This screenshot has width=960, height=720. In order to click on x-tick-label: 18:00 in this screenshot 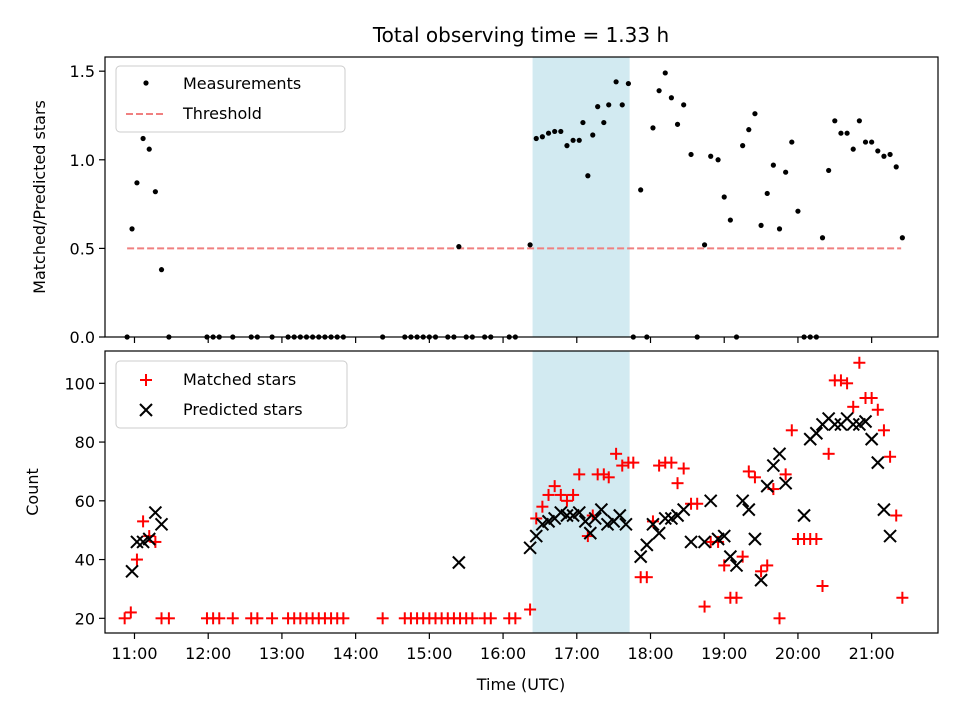, I will do `click(650, 653)`.